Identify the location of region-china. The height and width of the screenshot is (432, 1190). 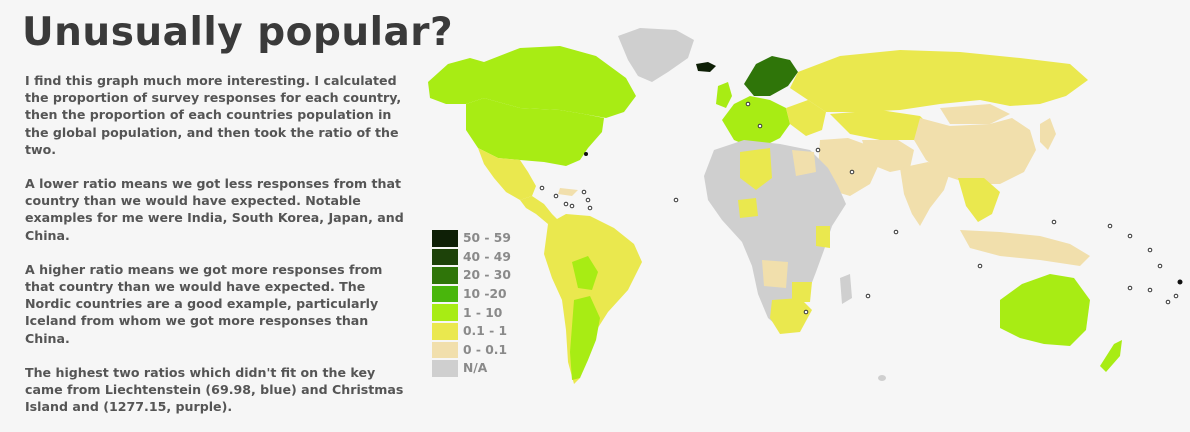
(975, 151).